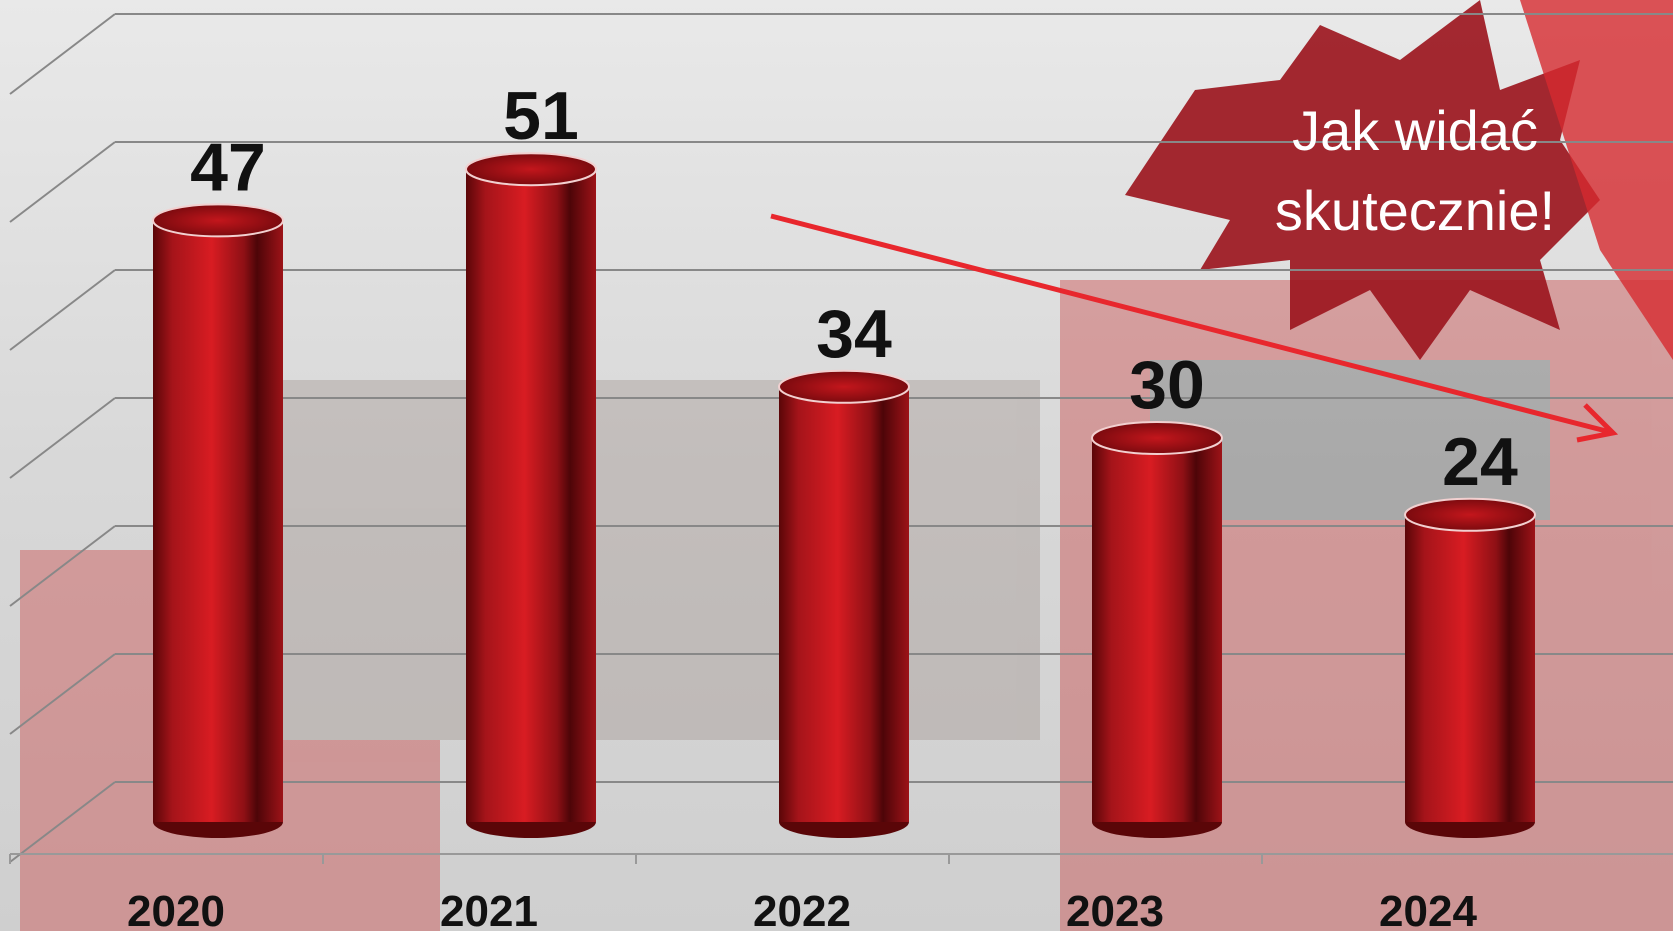 This screenshot has height=931, width=1673. I want to click on value-label: 51, so click(541, 116).